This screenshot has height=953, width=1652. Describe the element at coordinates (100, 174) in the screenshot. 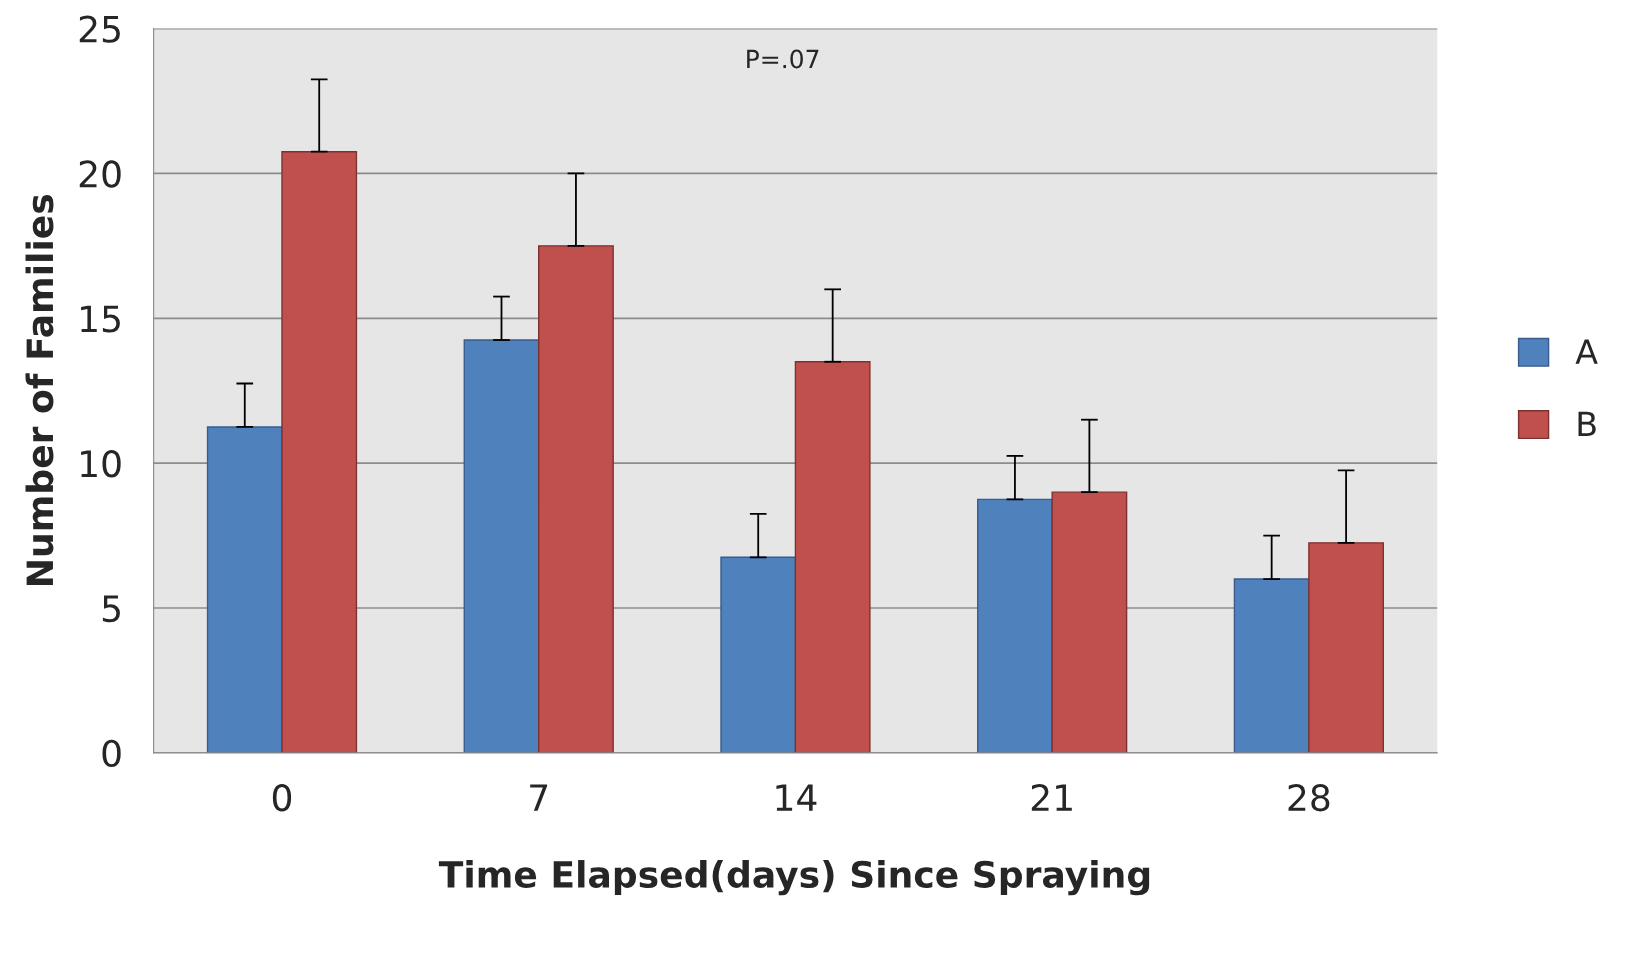

I see `y-tick-label: 20` at that location.